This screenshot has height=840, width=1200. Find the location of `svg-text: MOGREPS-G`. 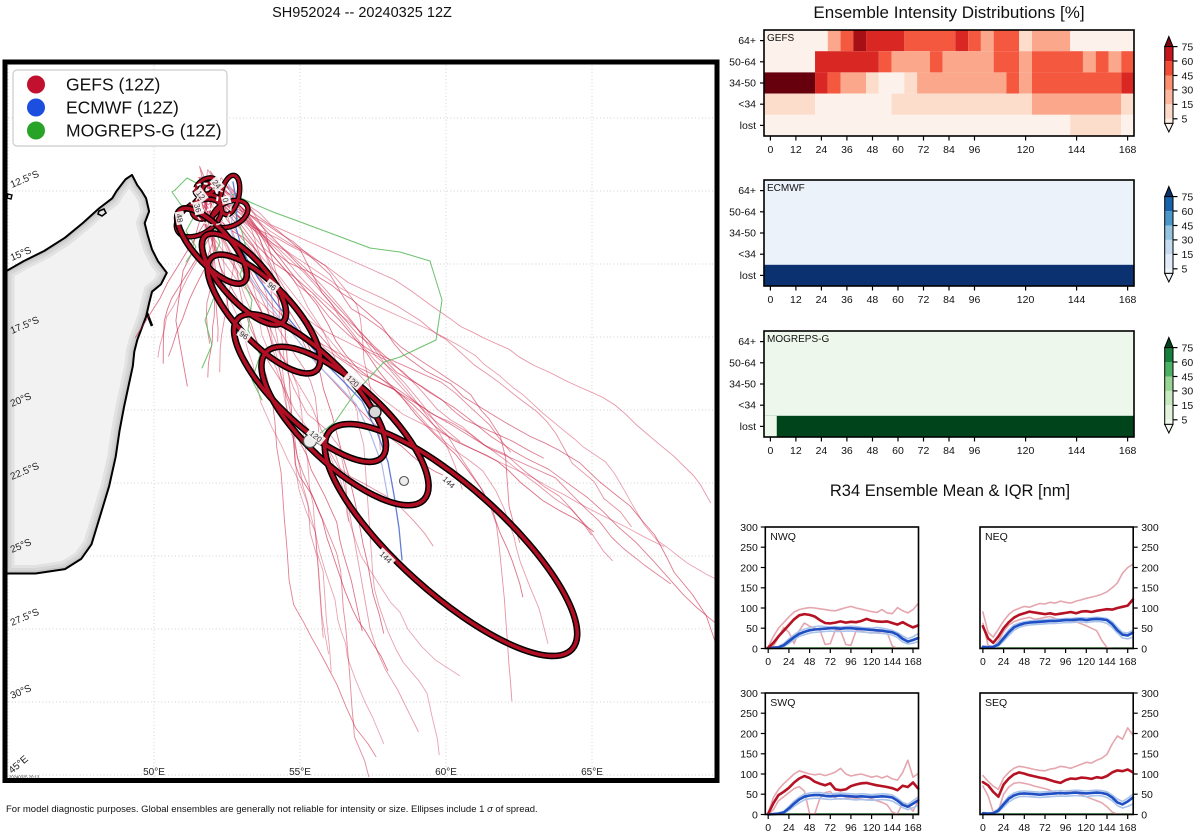

svg-text: MOGREPS-G is located at coordinates (798, 339).